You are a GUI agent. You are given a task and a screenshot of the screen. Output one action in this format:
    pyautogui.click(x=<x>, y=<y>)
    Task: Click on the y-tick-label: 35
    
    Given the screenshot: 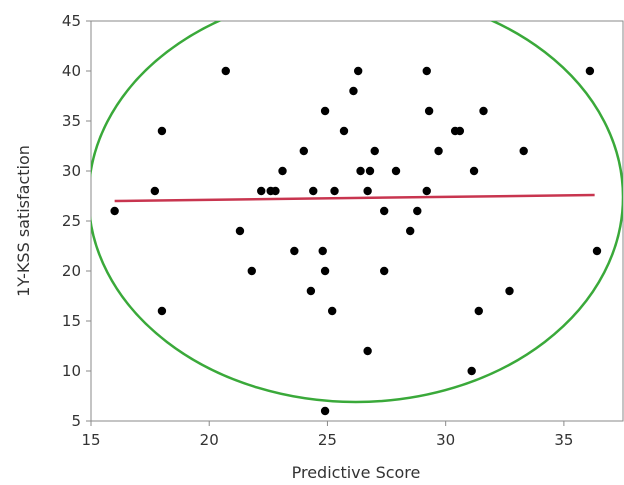 What is the action you would take?
    pyautogui.click(x=71, y=121)
    